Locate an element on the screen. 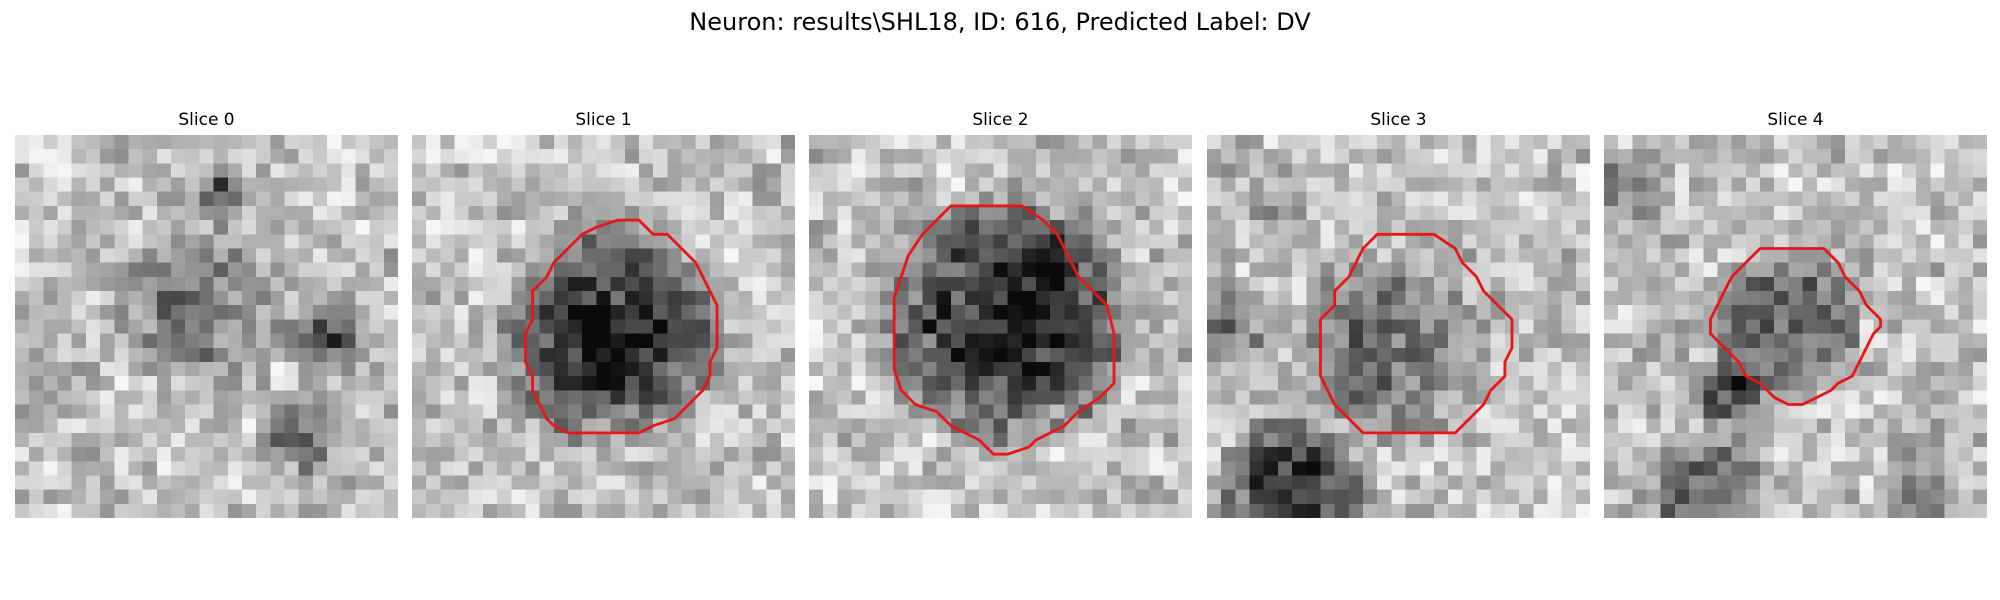 This screenshot has height=600, width=2000. slice-0-image is located at coordinates (206, 326).